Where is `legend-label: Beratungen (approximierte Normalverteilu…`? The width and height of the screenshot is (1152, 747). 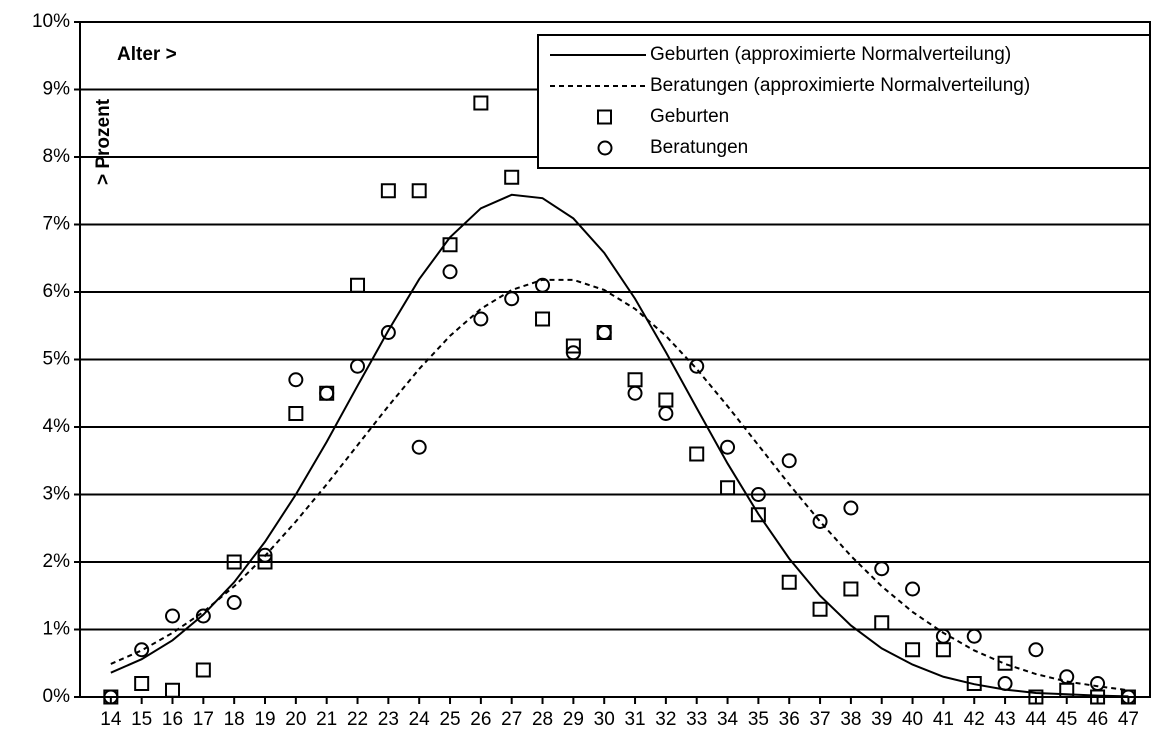 legend-label: Beratungen (approximierte Normalverteilu… is located at coordinates (840, 85).